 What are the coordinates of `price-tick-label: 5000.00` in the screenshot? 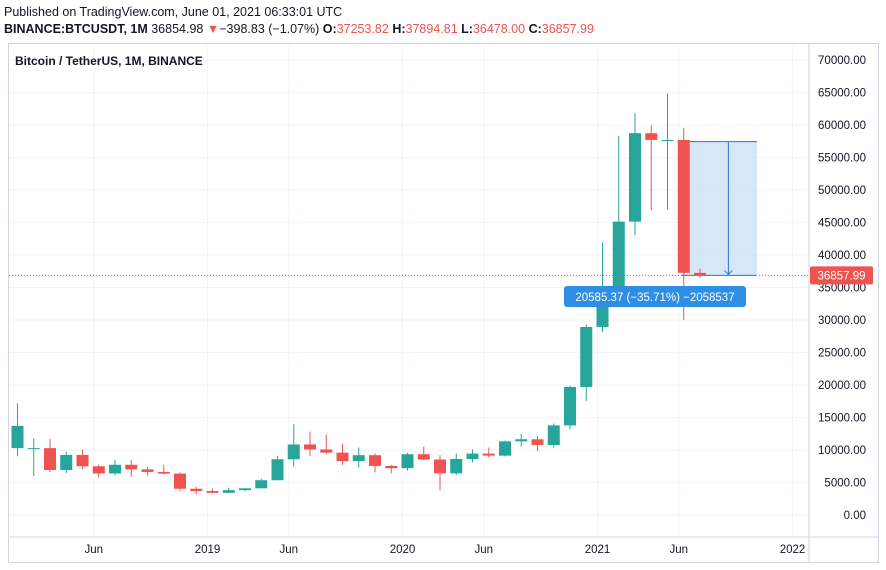 It's located at (845, 484).